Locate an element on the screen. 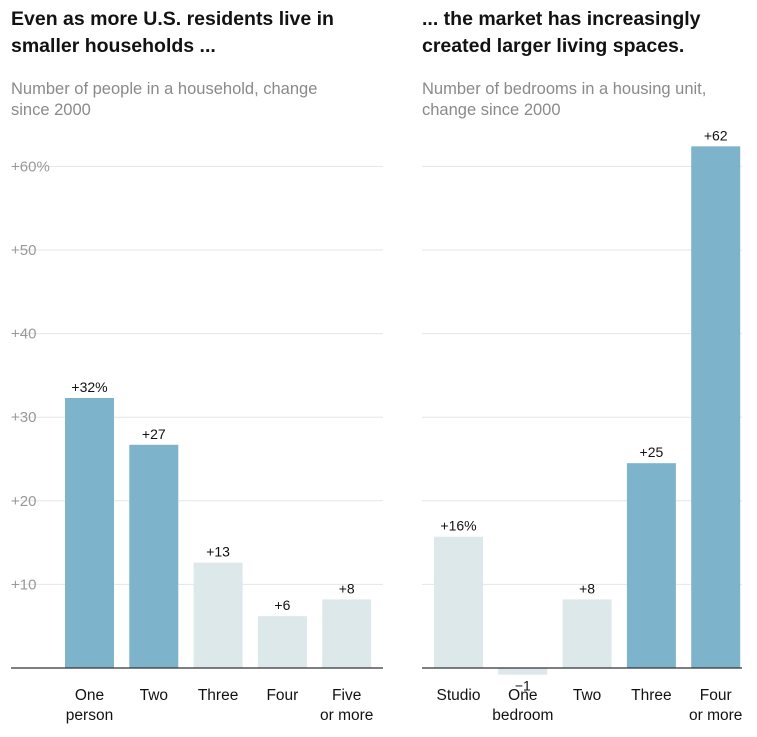  y-tick-label: +20 is located at coordinates (23, 501).